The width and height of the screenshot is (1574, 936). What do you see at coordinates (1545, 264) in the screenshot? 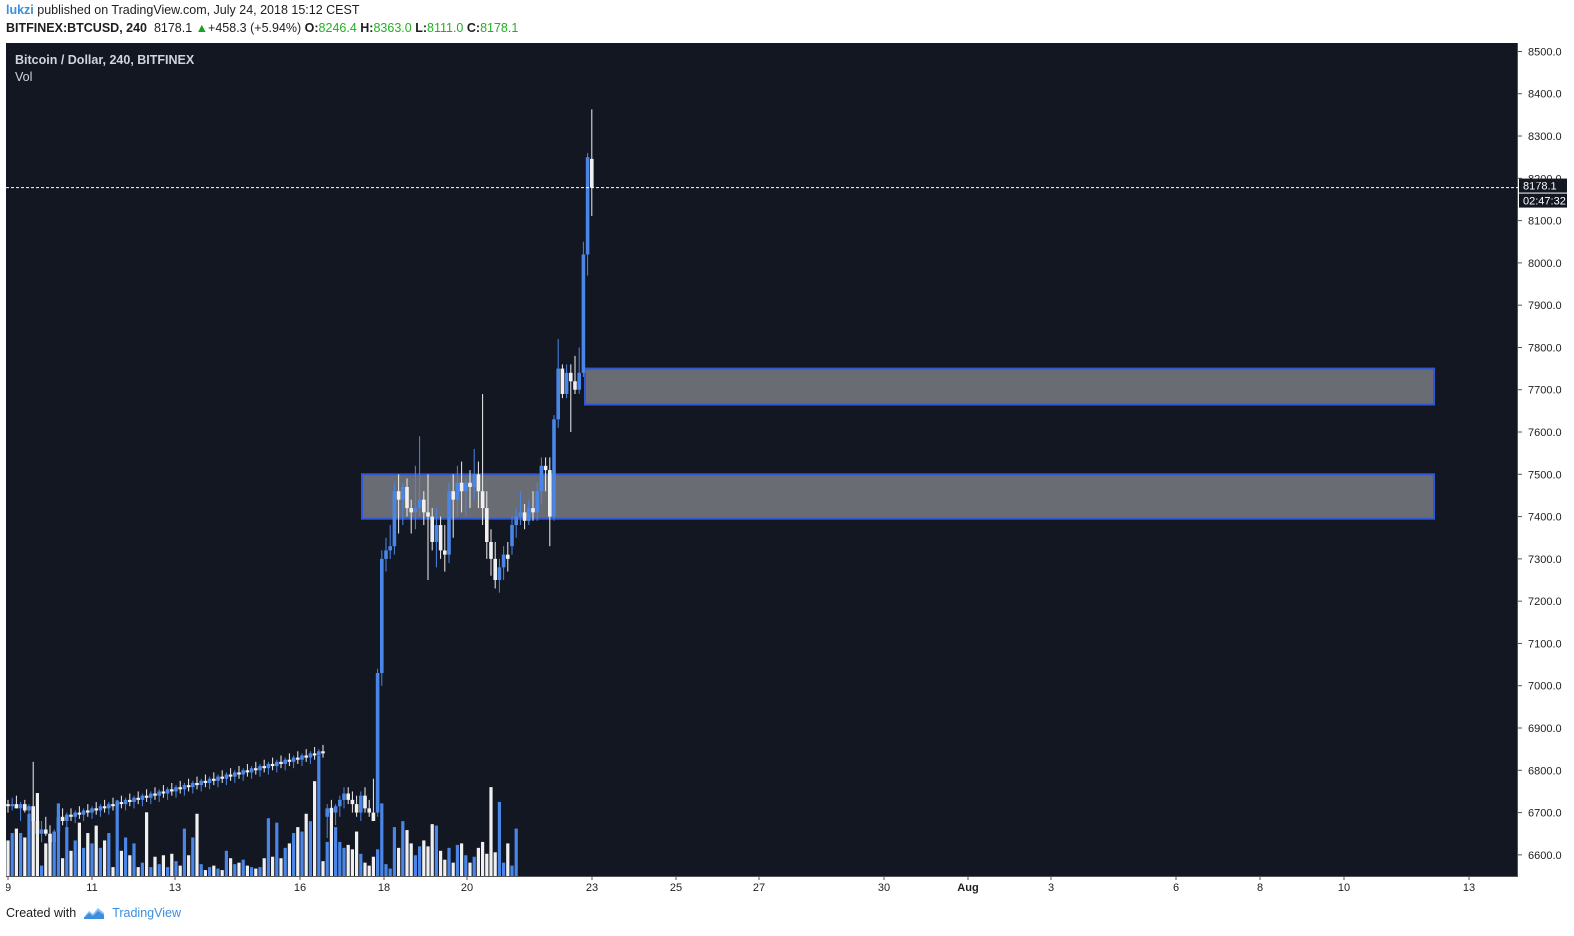
I see `y-tick-label: 8000.0` at bounding box center [1545, 264].